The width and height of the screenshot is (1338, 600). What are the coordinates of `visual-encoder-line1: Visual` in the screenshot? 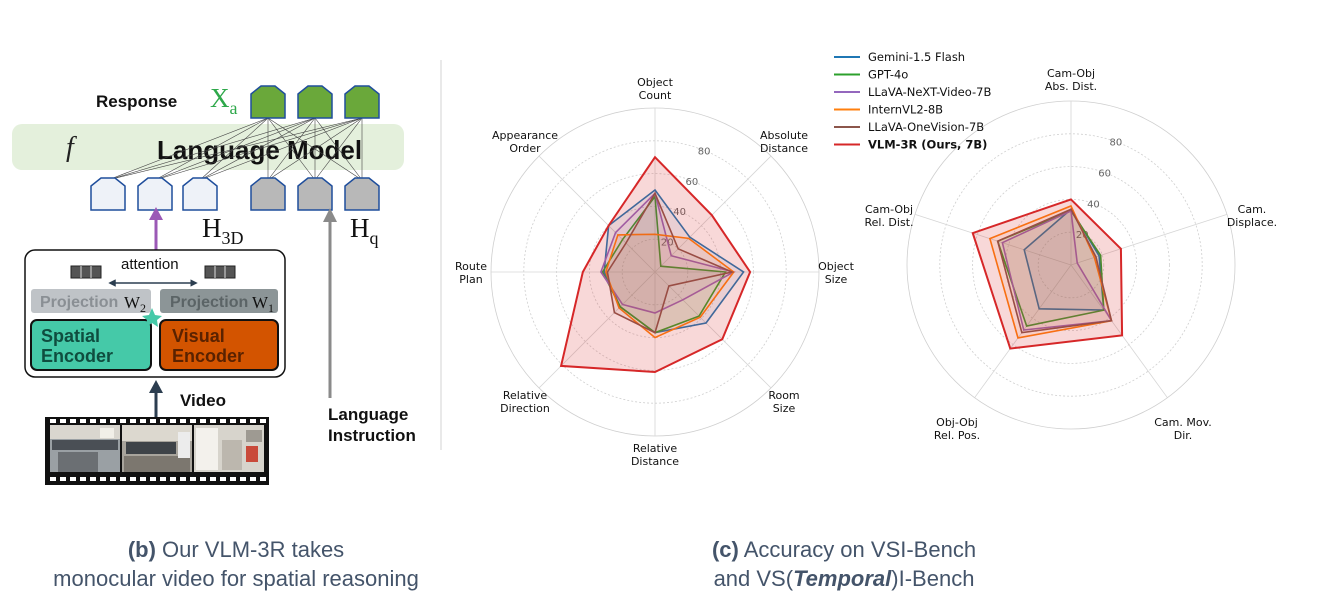 It's located at (198, 336).